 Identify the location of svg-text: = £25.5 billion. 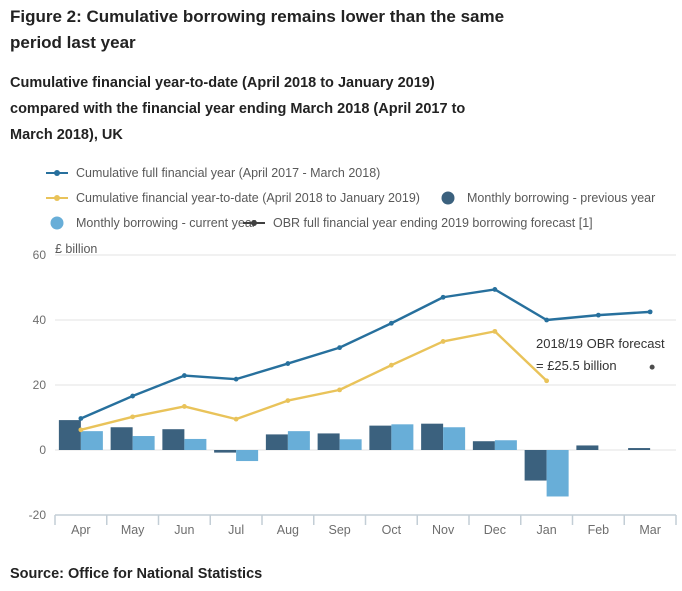
(576, 365).